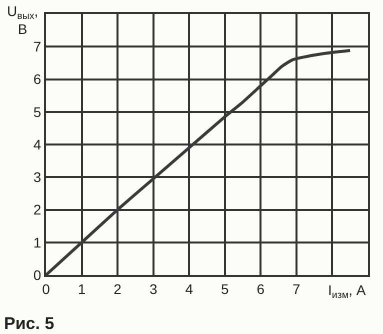 The image size is (383, 334). Describe the element at coordinates (347, 291) in the screenshot. I see `x-axis-title: I$_{изм}$, A` at that location.